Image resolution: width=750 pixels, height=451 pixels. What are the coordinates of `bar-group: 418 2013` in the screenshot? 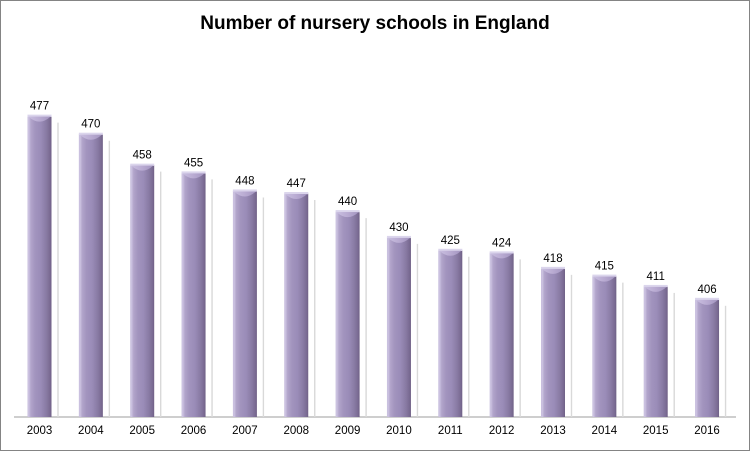 It's located at (556, 345).